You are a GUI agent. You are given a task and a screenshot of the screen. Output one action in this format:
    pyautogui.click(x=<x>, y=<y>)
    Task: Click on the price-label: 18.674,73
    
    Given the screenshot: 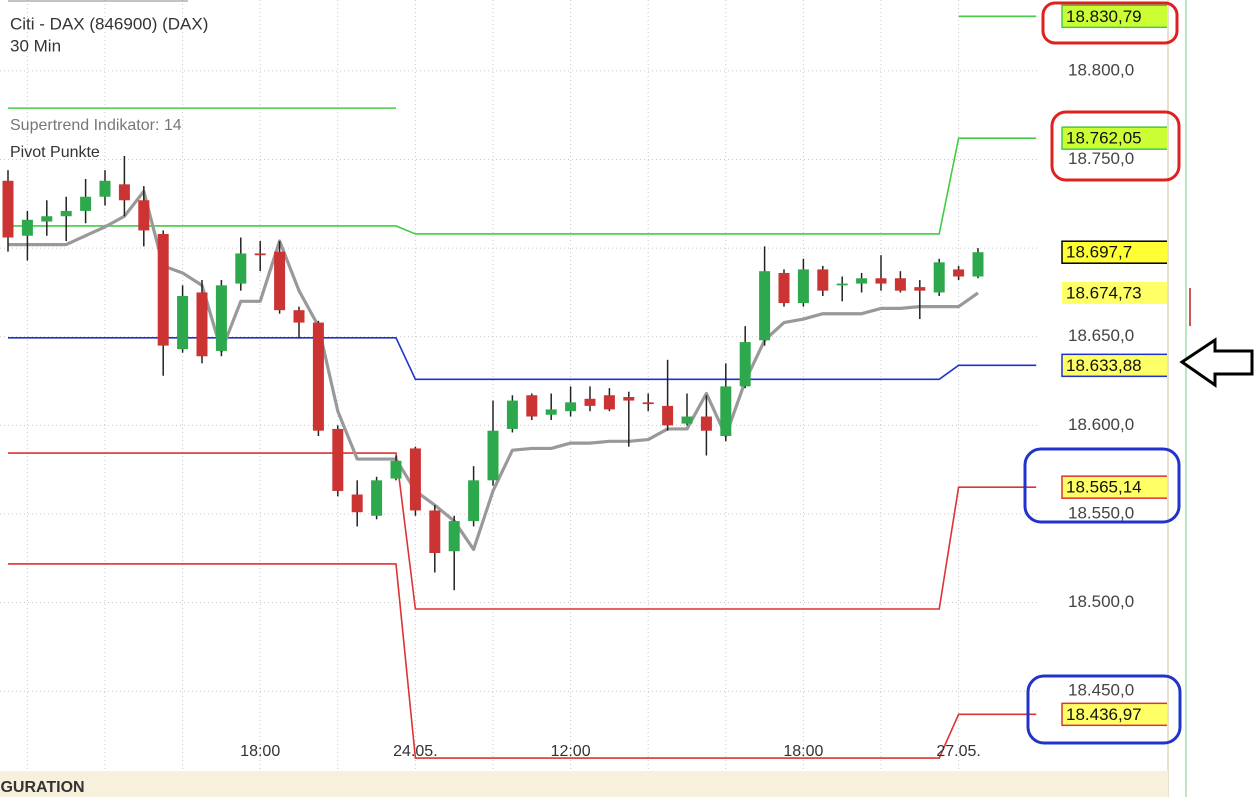 What is the action you would take?
    pyautogui.click(x=1104, y=292)
    